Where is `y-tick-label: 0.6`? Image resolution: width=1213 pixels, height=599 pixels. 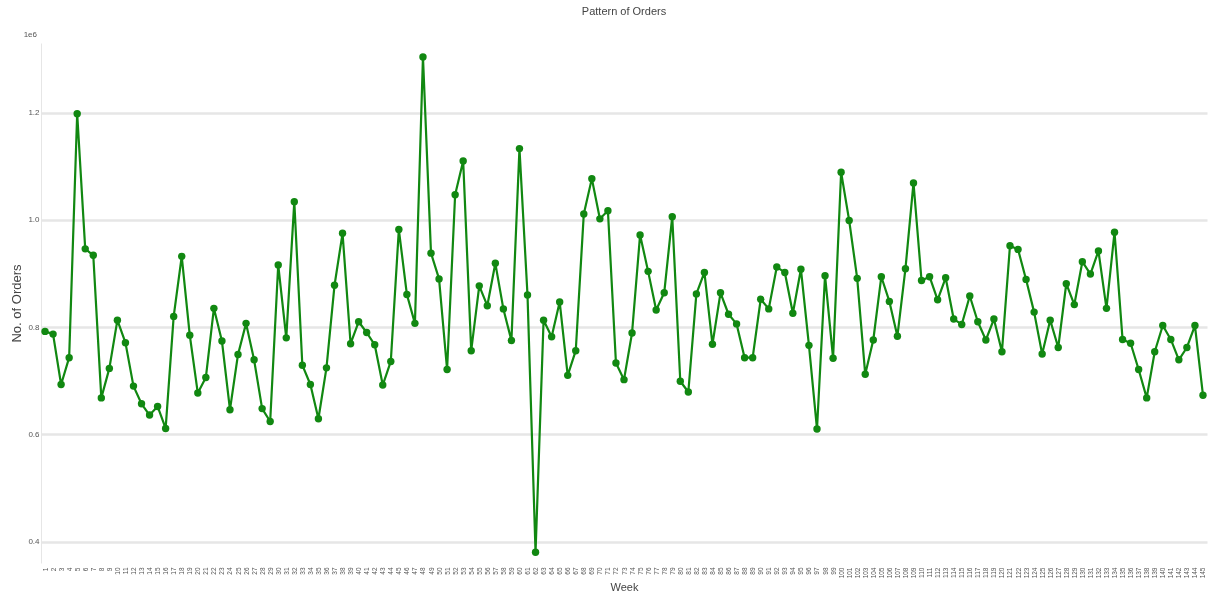
y-tick-label: 0.6 is located at coordinates (34, 434).